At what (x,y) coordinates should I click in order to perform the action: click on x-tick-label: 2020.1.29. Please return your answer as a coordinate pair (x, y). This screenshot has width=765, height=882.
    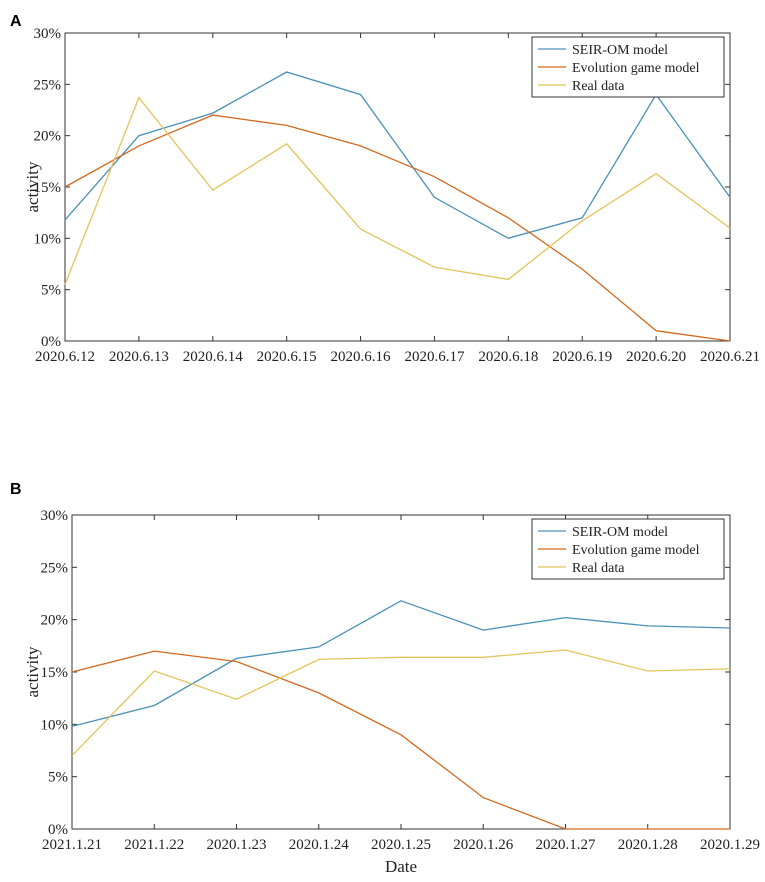
    Looking at the image, I should click on (730, 845).